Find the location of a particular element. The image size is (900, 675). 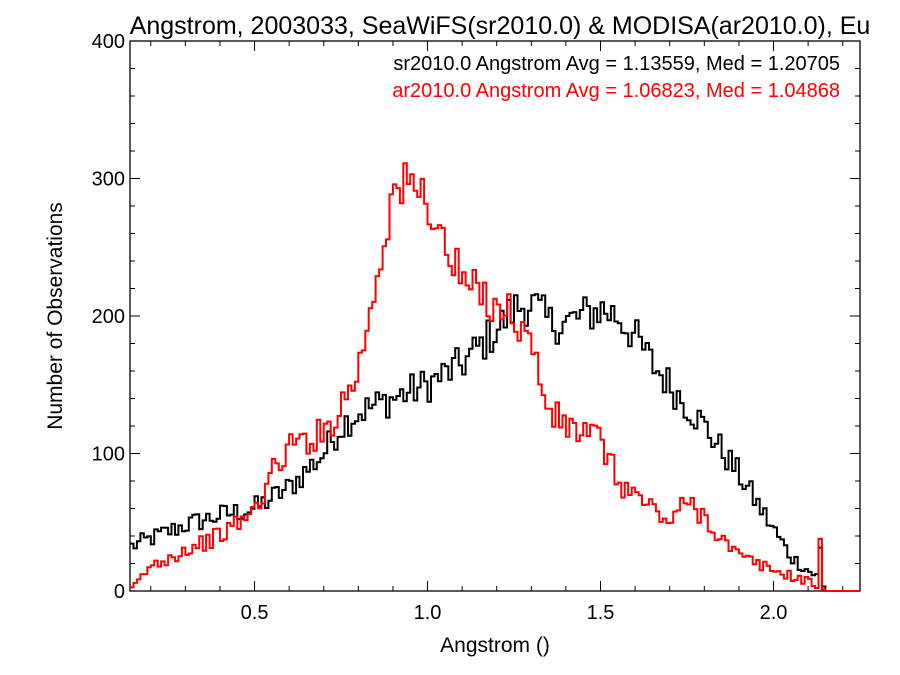

y-tick-label: 0 is located at coordinates (119, 592).